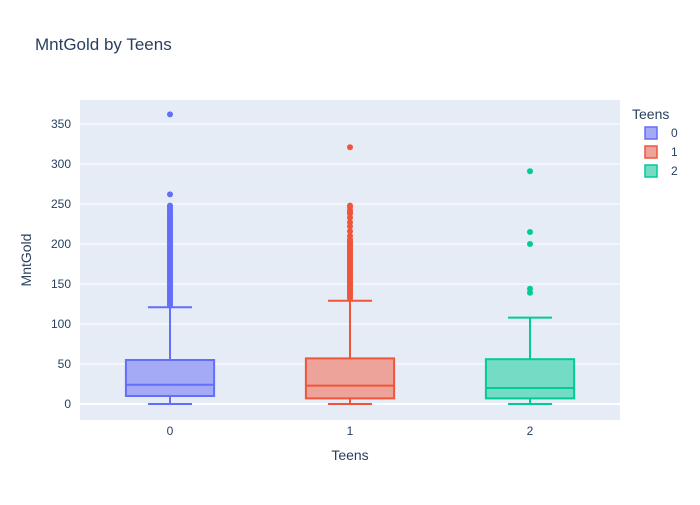 The height and width of the screenshot is (505, 700). What do you see at coordinates (674, 152) in the screenshot?
I see `legend-label: 1` at bounding box center [674, 152].